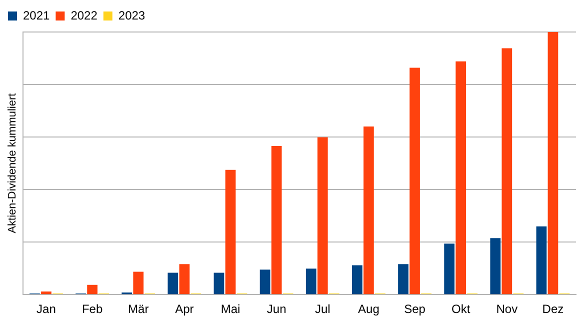  Describe the element at coordinates (369, 309) in the screenshot. I see `x-tick-label: Aug` at that location.